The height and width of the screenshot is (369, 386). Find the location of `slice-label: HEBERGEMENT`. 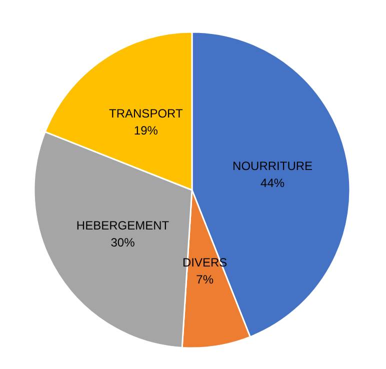

slice-label: HEBERGEMENT is located at coordinates (123, 225).